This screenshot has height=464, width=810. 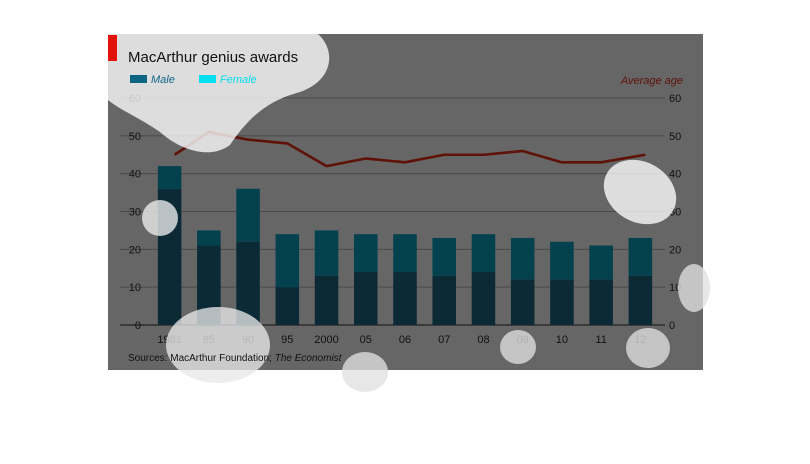 I want to click on x-tick-label: 07, so click(x=444, y=340).